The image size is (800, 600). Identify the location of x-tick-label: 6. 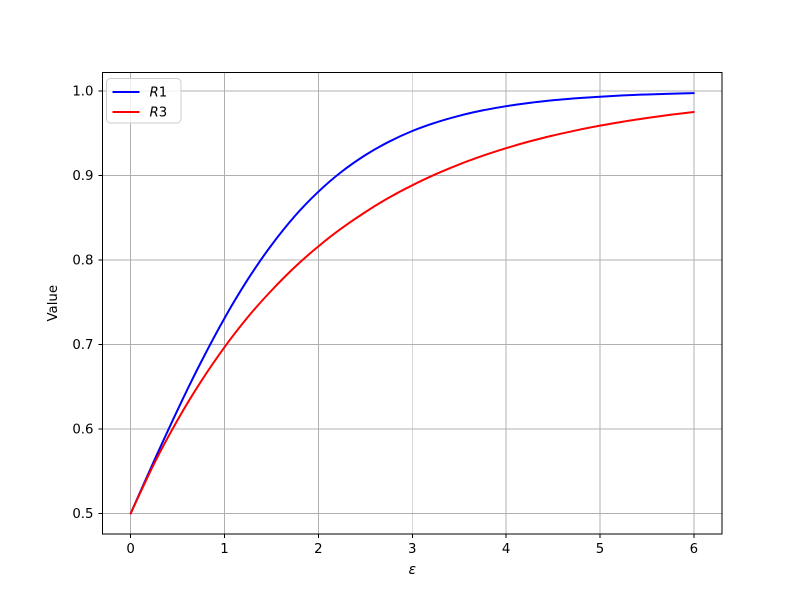
(694, 549).